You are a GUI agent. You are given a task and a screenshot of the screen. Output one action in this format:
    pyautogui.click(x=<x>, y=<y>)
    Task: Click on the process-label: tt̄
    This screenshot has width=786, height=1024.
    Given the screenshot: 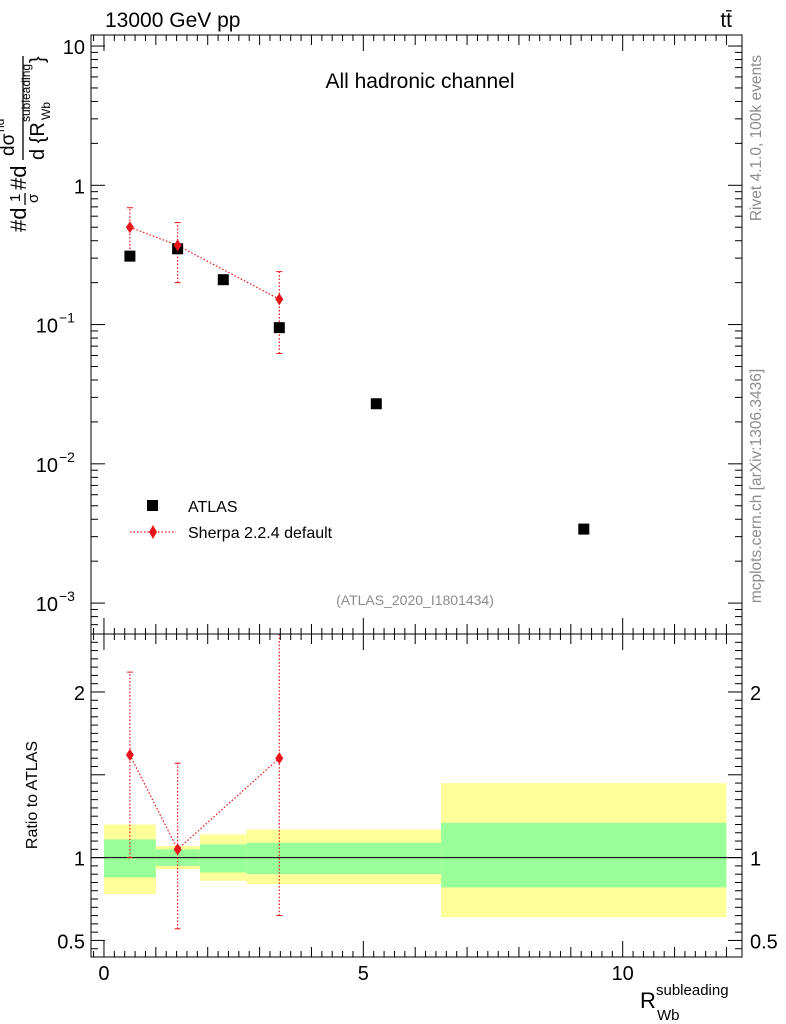 What is the action you would take?
    pyautogui.click(x=726, y=20)
    